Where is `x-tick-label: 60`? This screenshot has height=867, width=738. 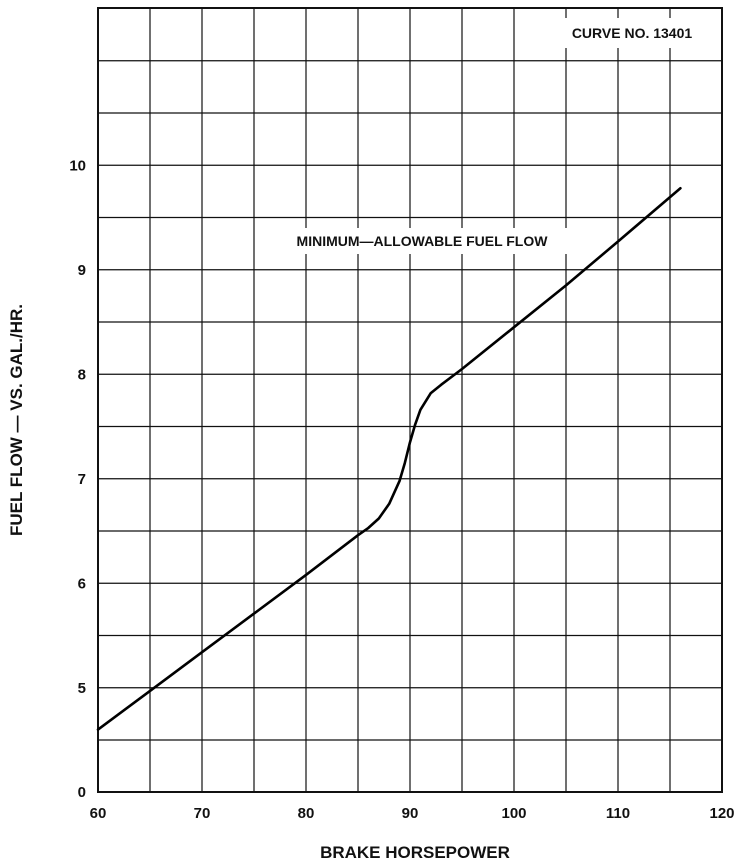
x-tick-label: 60 is located at coordinates (98, 813).